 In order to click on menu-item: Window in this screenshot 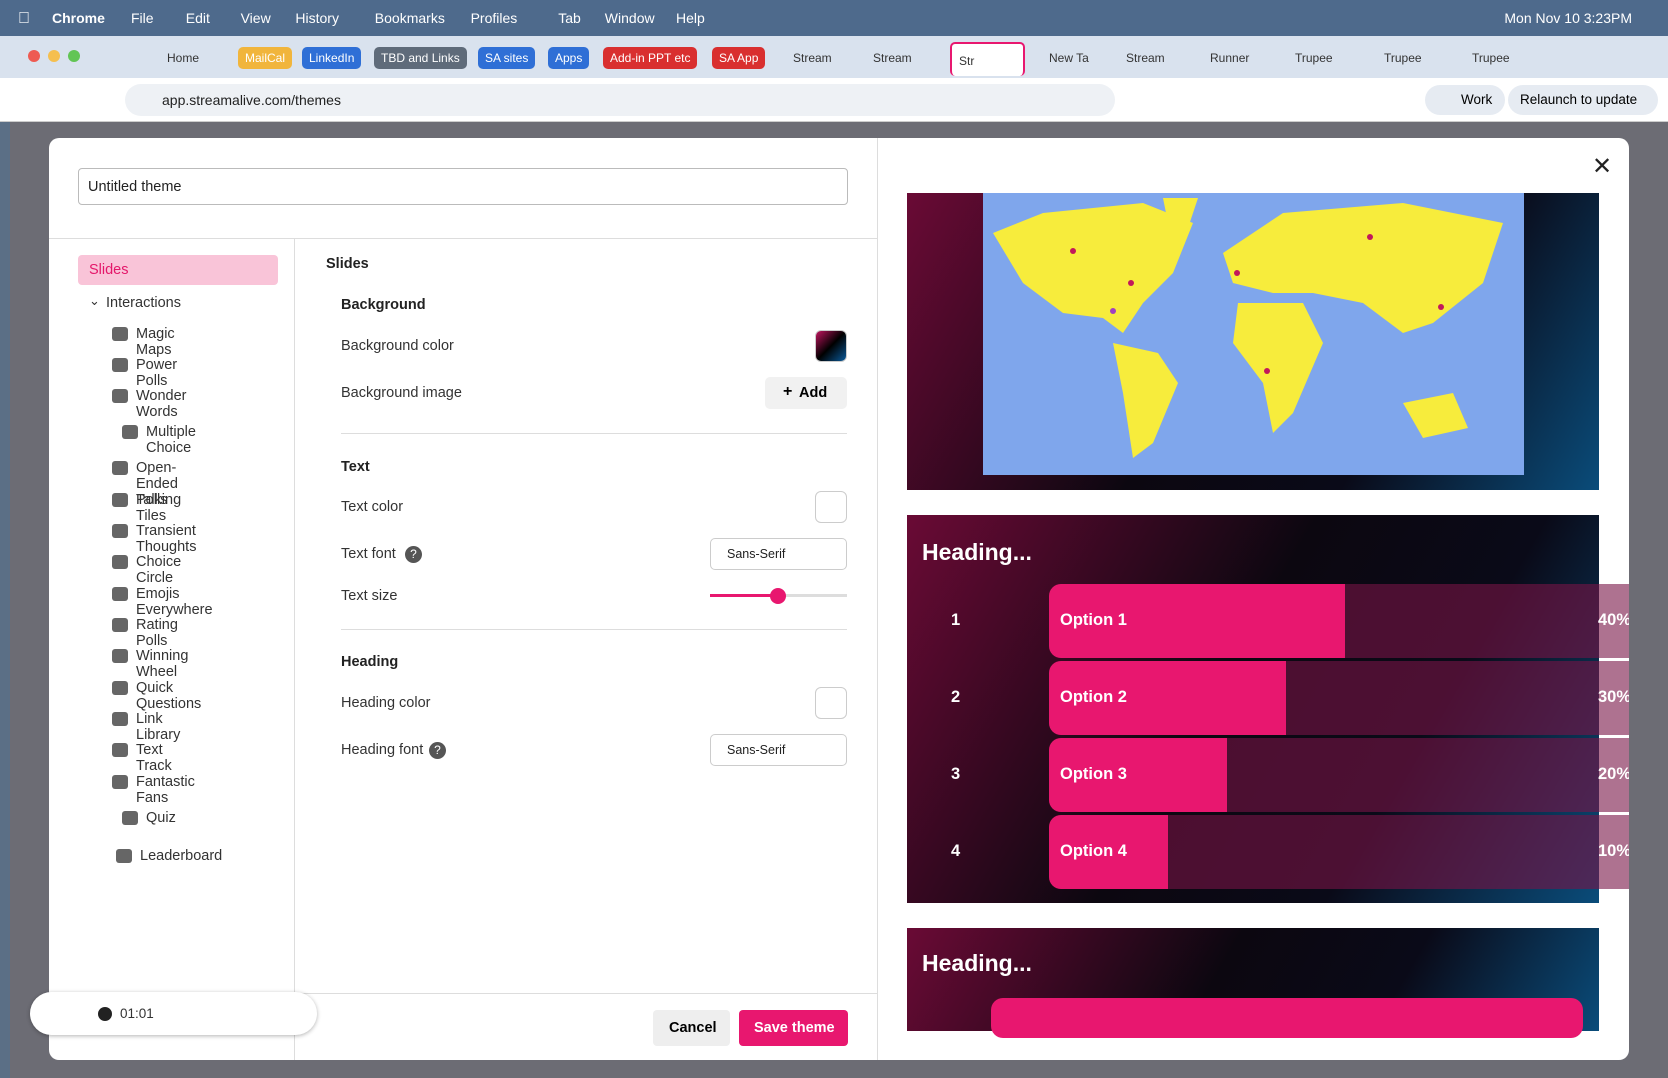, I will do `click(629, 18)`.